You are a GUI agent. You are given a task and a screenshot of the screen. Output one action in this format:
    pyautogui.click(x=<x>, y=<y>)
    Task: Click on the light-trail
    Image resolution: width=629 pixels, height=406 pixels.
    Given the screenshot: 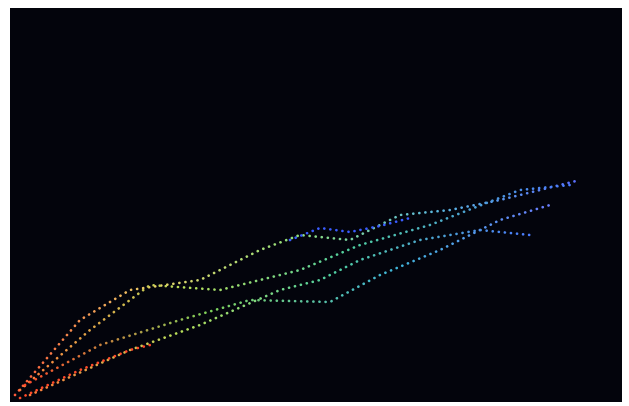 What is the action you would take?
    pyautogui.click(x=350, y=229)
    